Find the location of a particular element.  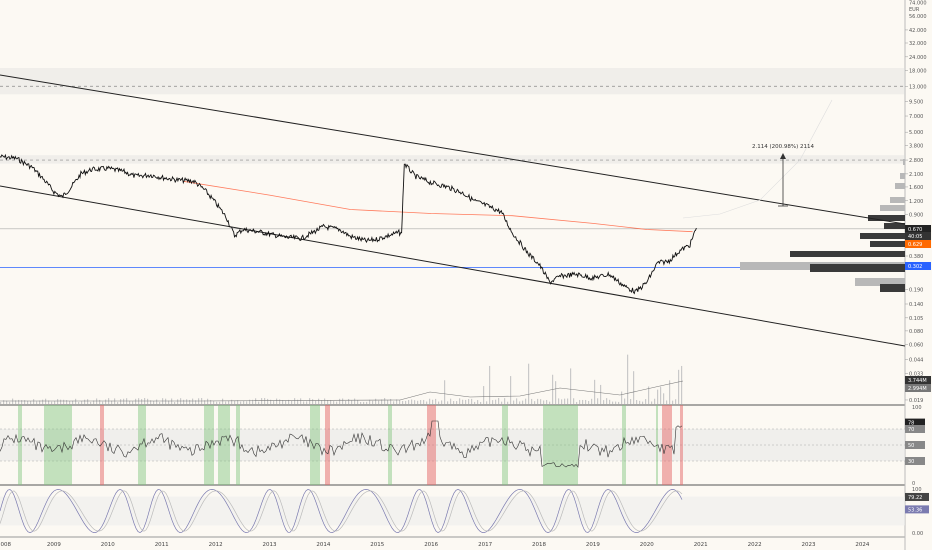

year-label: 2008 is located at coordinates (5, 545).